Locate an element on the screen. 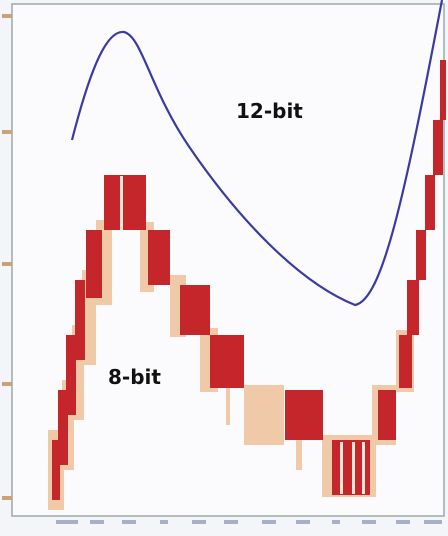  12-bit-label: 12-bit is located at coordinates (269, 111).